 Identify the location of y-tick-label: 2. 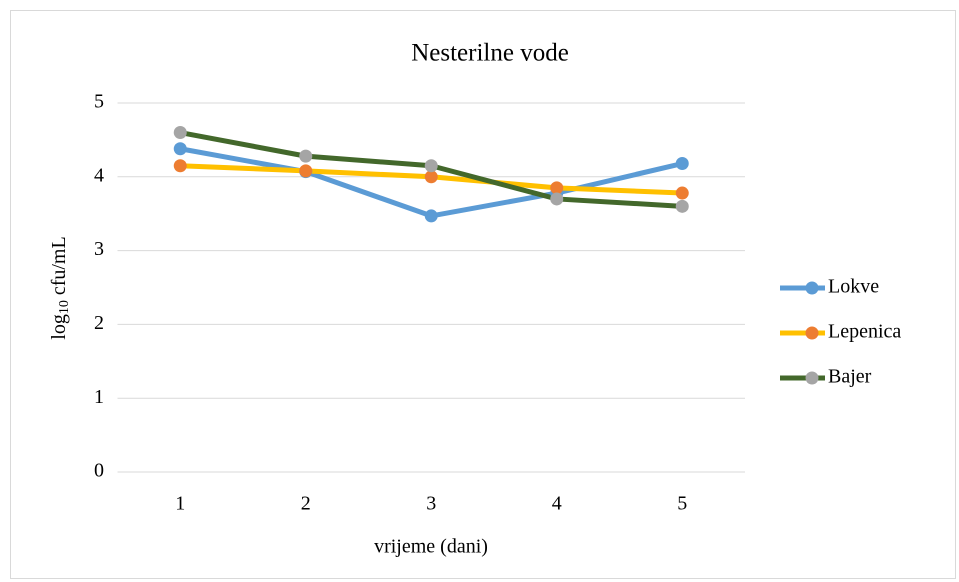
(99, 323).